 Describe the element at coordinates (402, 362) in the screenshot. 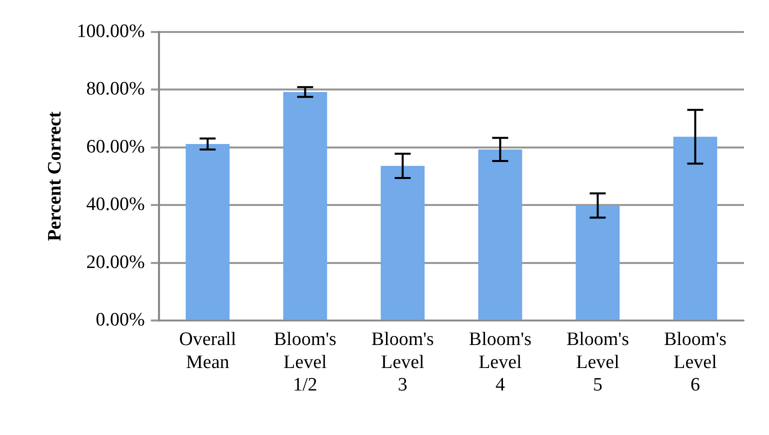

I see `x-tick-label: Bloom's Level 3` at that location.